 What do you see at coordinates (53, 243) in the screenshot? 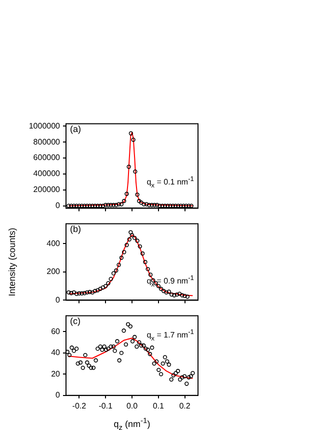
I see `y-tick-label: 400` at bounding box center [53, 243].